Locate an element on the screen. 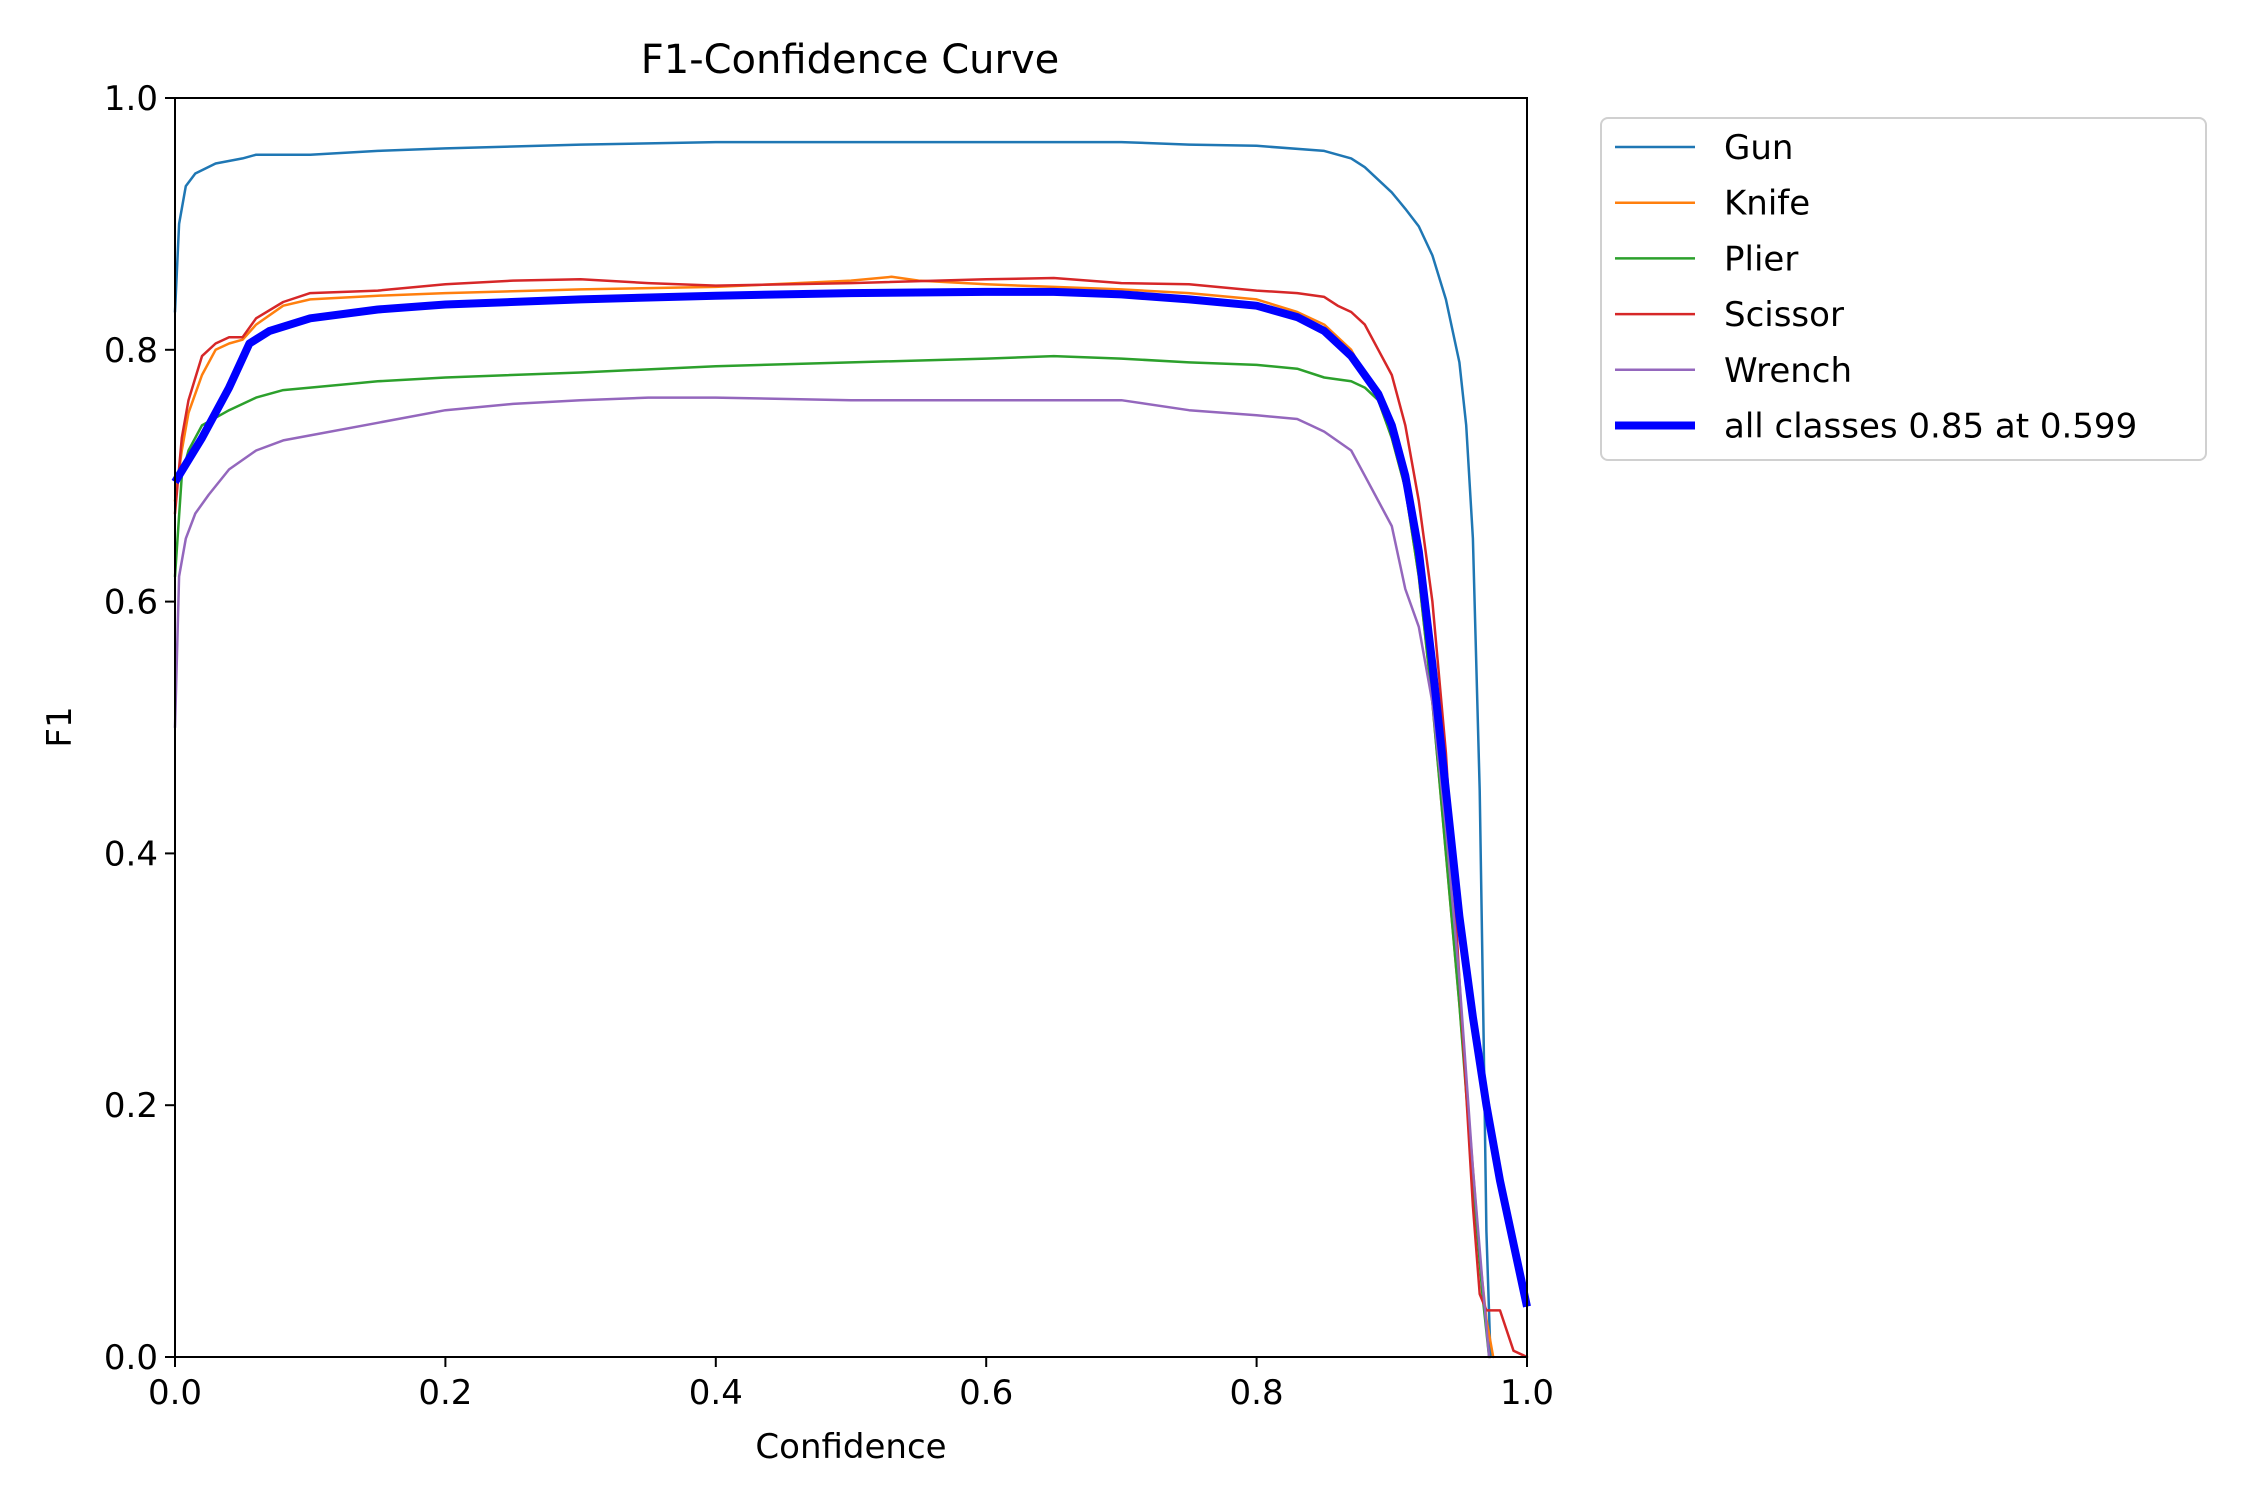 The width and height of the screenshot is (2250, 1500). y-tick-label: 0.8 is located at coordinates (131, 351).